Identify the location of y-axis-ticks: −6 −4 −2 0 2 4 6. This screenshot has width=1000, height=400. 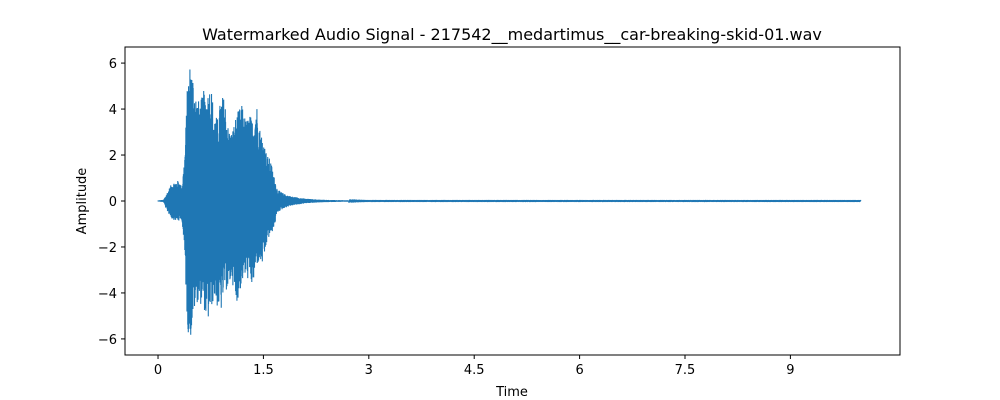
(111, 202).